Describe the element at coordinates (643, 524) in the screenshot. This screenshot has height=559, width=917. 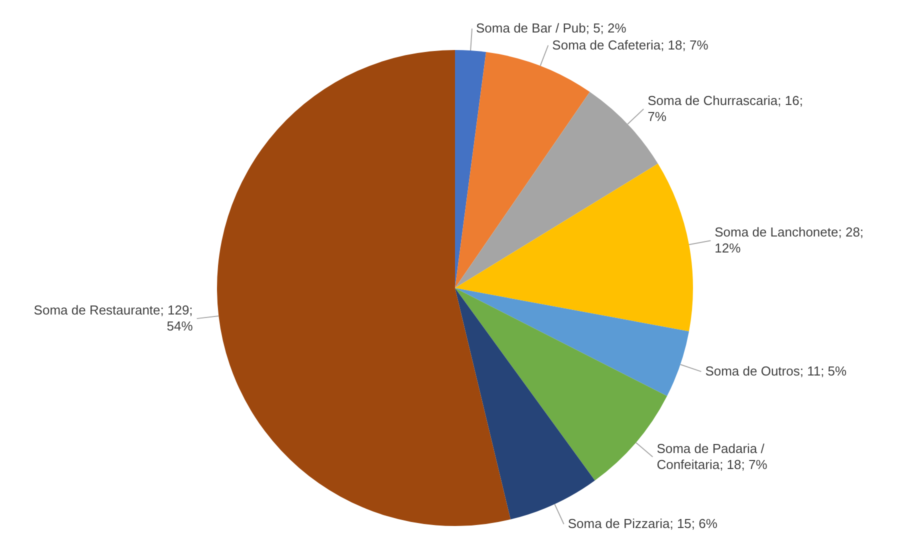
I see `slice-label: Soma de Pizzaria; 15; 6%` at that location.